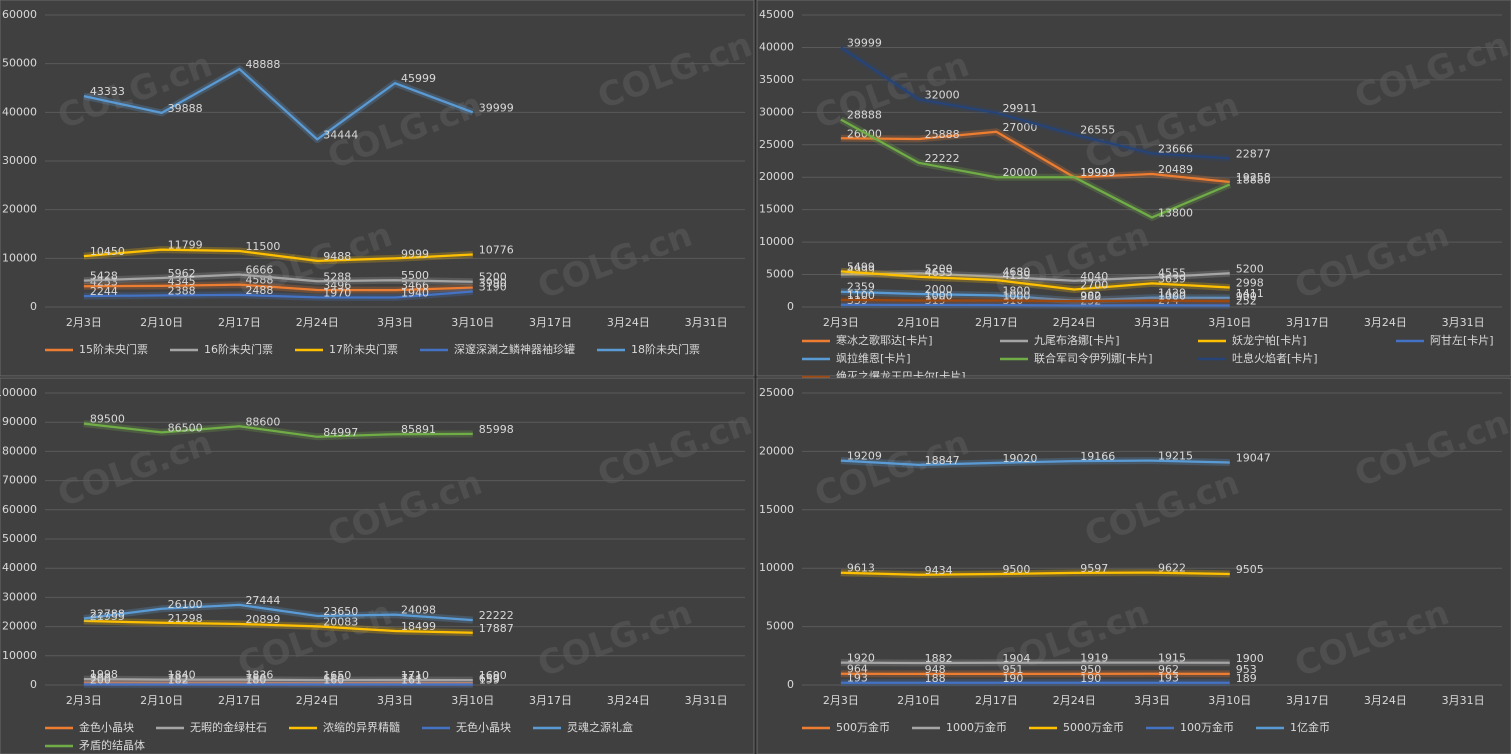 The height and width of the screenshot is (754, 1511). What do you see at coordinates (864, 115) in the screenshot?
I see `data-label: 28888` at bounding box center [864, 115].